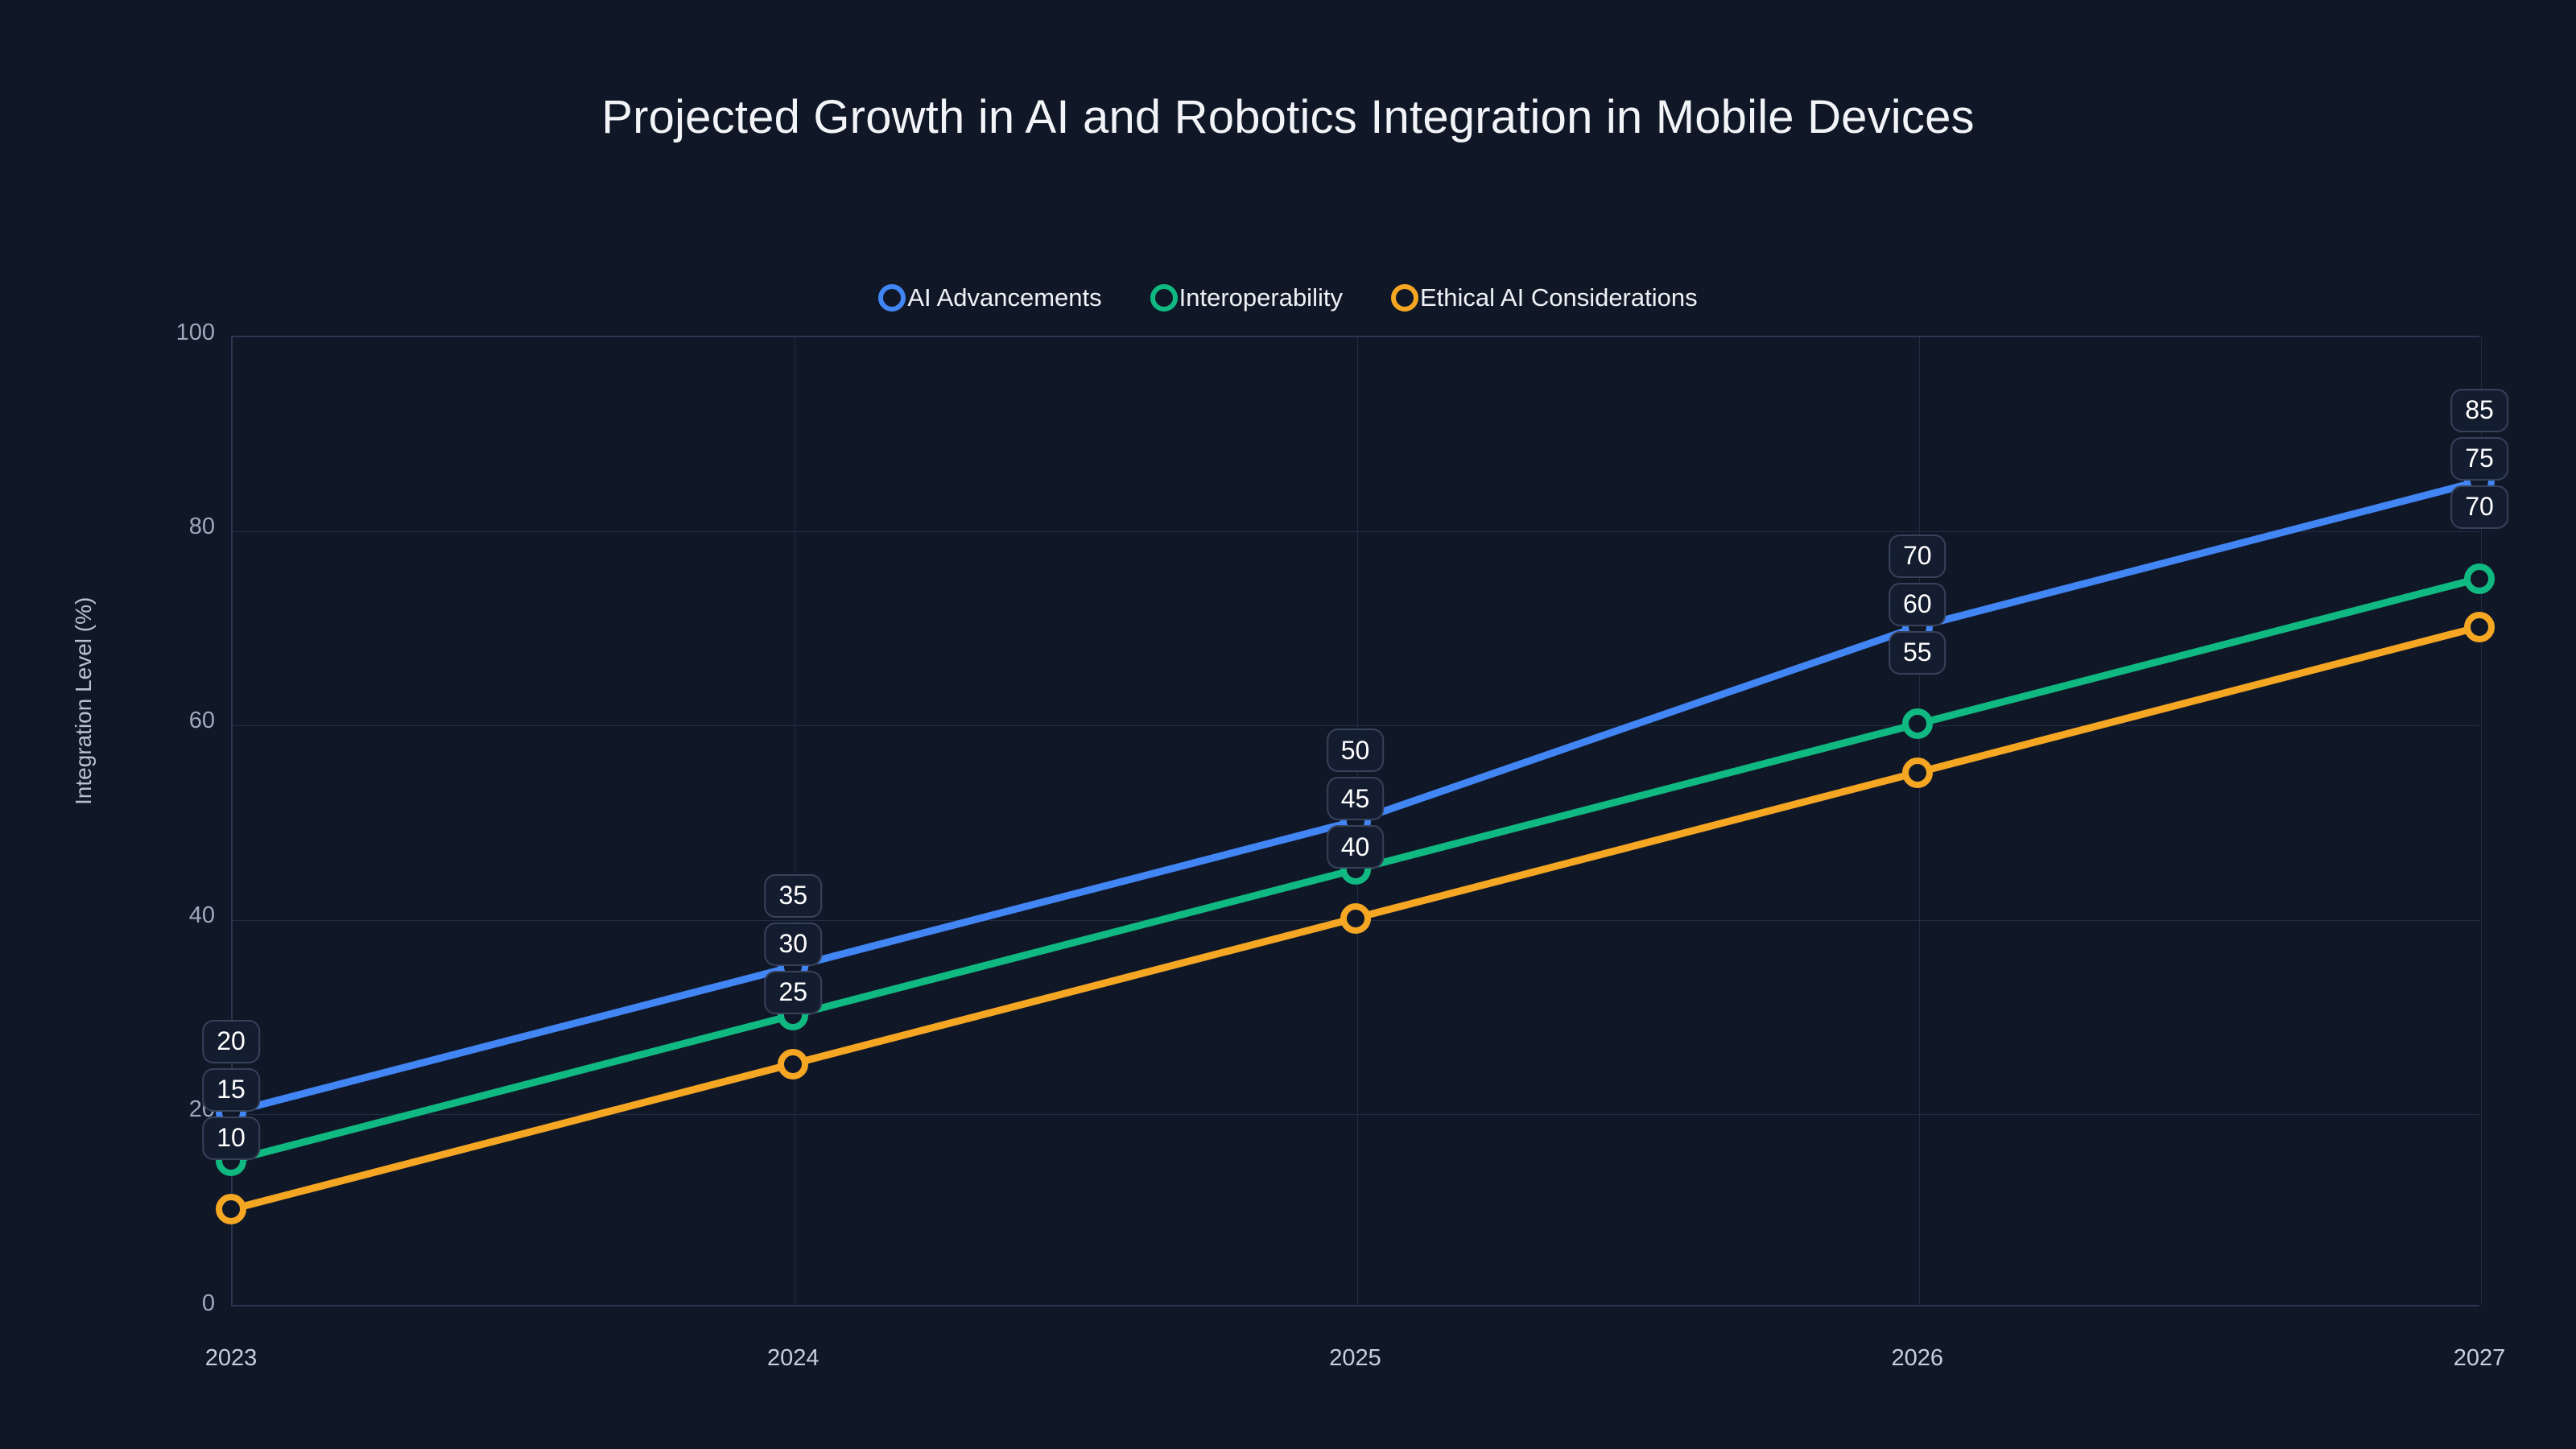  Describe the element at coordinates (1355, 1358) in the screenshot. I see `x-axis-tick-label: 2025` at that location.